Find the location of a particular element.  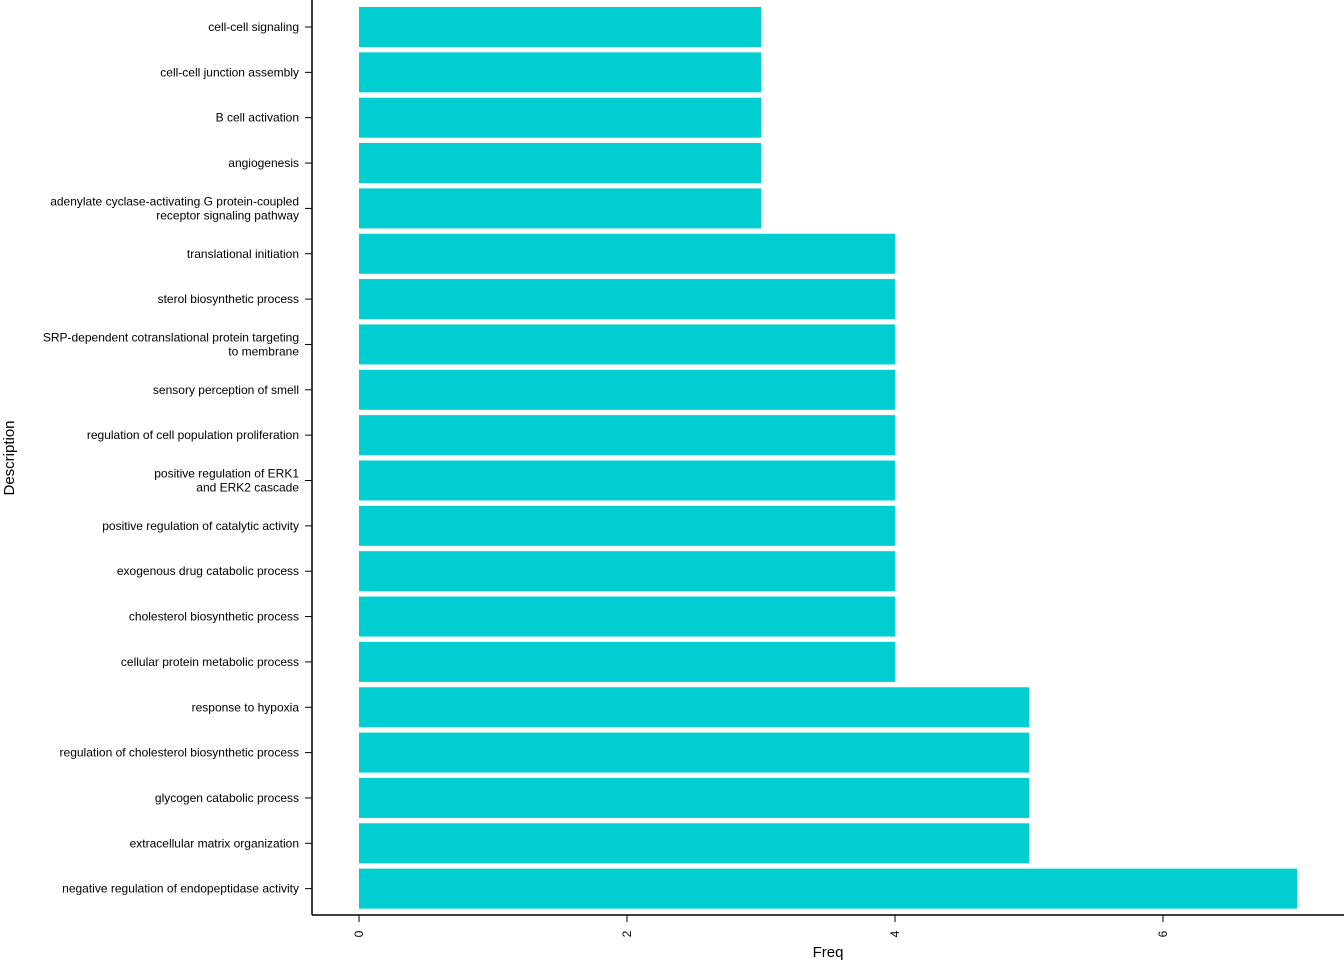

value-tick-label: 2 is located at coordinates (627, 933).